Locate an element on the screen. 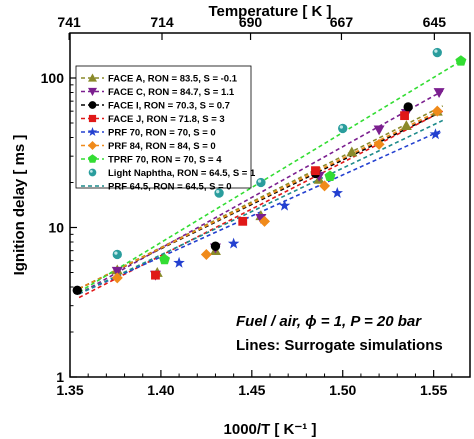 The image size is (474, 439). y-tick-label: 100 is located at coordinates (53, 78).